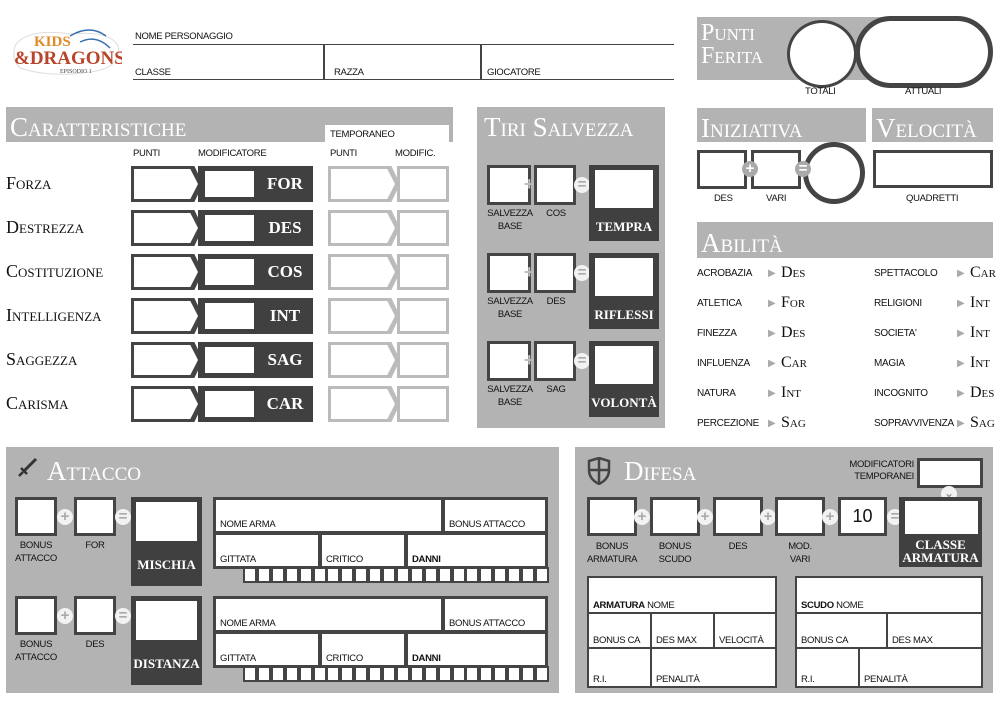  I want to click on total-hit-points-field, so click(822, 54).